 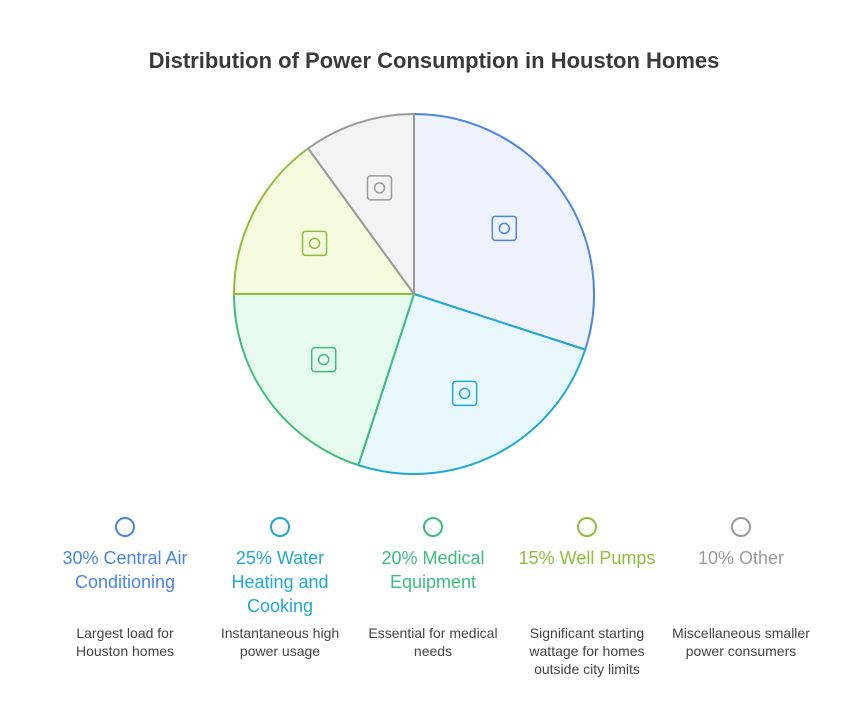 What do you see at coordinates (125, 642) in the screenshot?
I see `legend-description: Largest load for Houston homes` at bounding box center [125, 642].